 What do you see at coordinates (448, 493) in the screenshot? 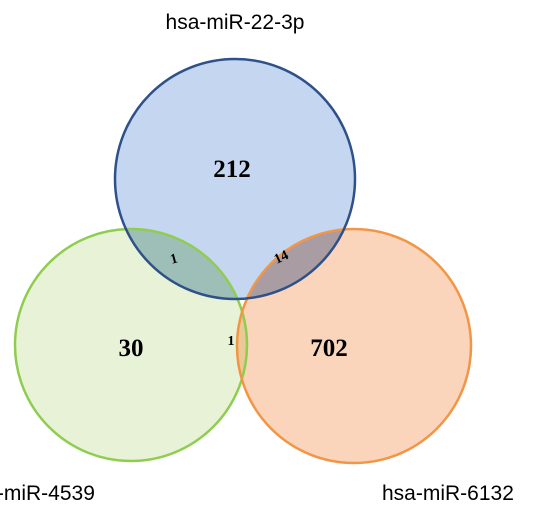
I see `right-set-label: hsa-miR-6132` at bounding box center [448, 493].